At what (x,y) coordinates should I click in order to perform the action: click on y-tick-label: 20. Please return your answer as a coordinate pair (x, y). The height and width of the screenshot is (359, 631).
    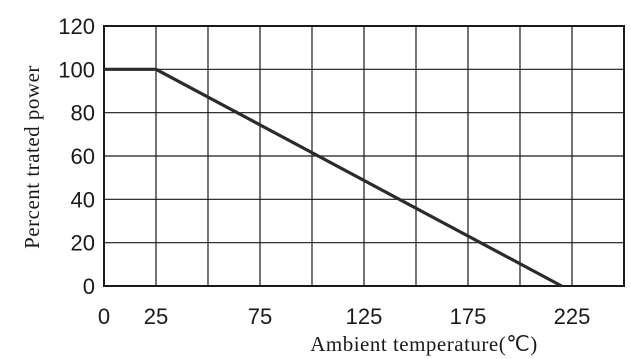
    Looking at the image, I should click on (83, 243).